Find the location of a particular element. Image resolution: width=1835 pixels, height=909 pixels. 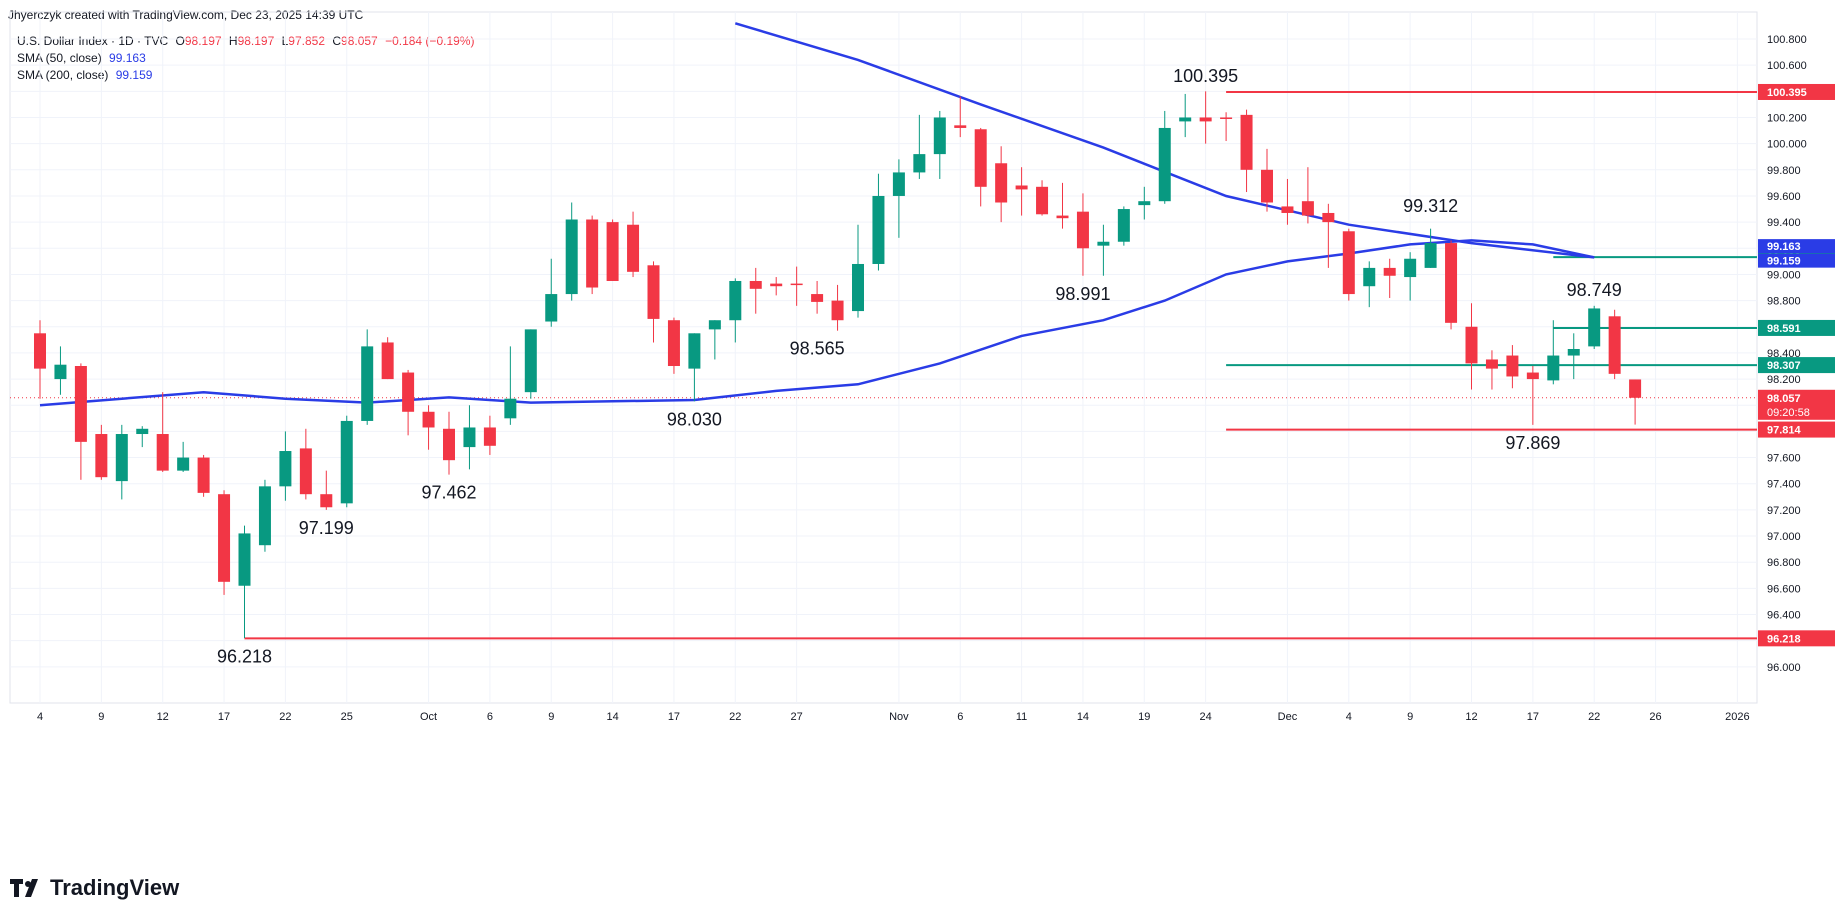

y-tick-label: 98.200 is located at coordinates (1784, 380).